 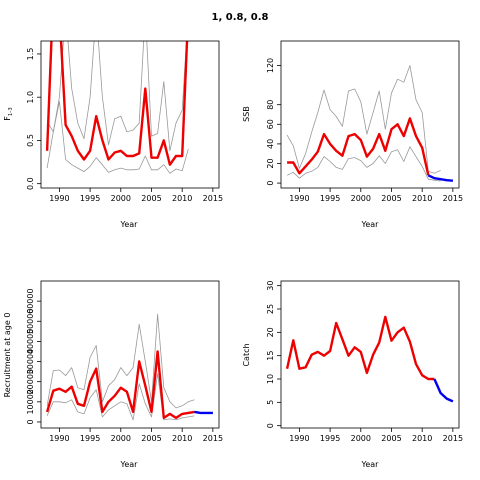 What do you see at coordinates (30, 54) in the screenshot?
I see `y-tick-label: 1.5` at bounding box center [30, 54].